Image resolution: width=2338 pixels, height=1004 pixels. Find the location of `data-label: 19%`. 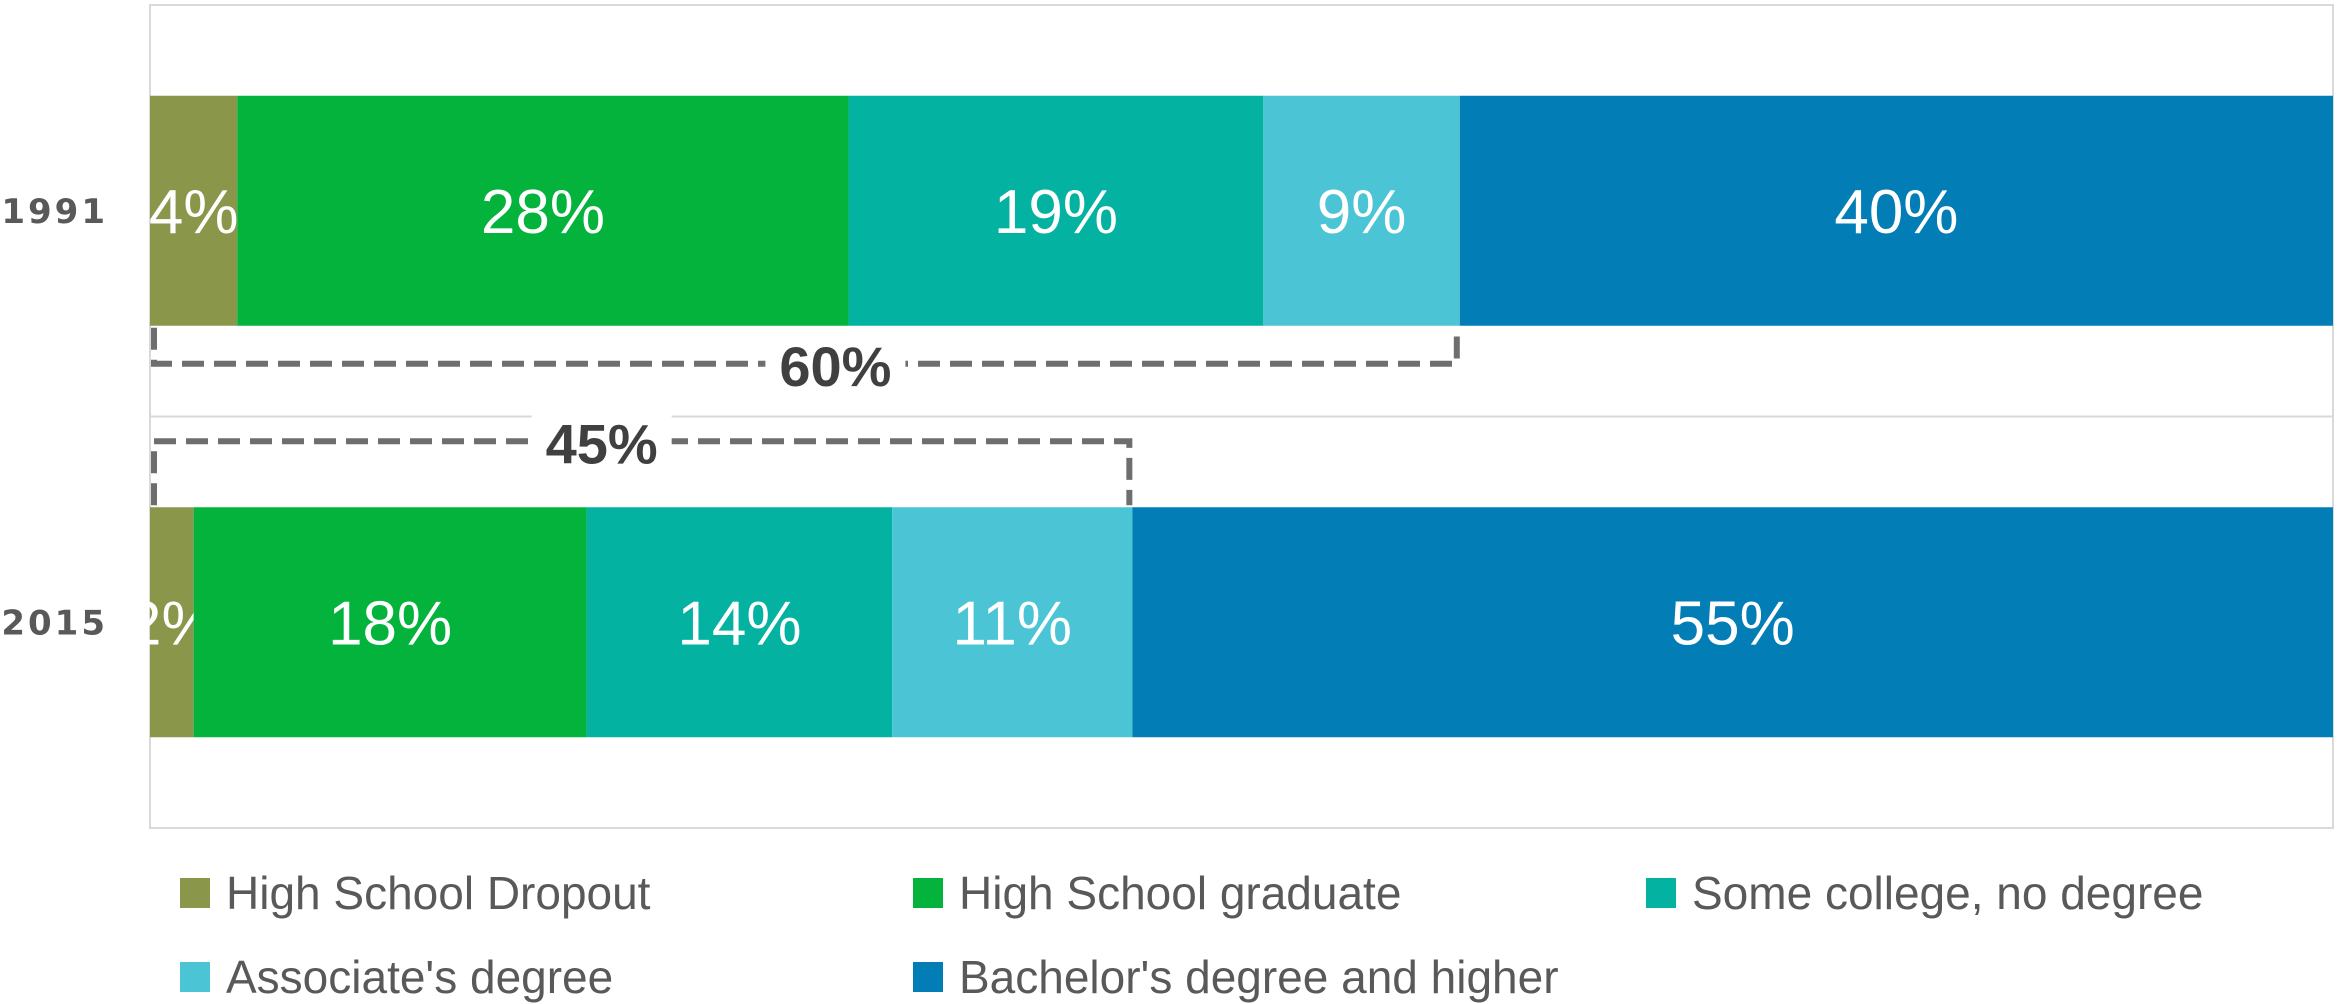

data-label: 19% is located at coordinates (1056, 212).